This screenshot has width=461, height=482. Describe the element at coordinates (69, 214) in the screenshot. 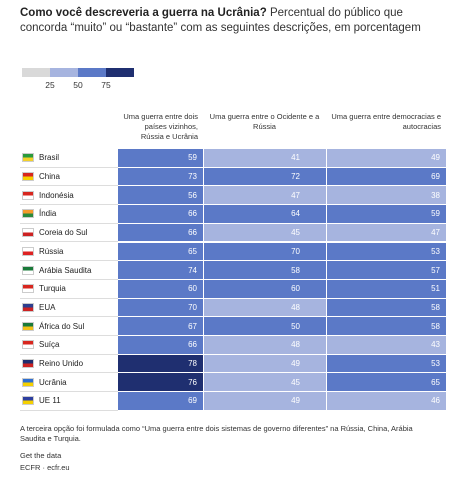

I see `row-label: Índia` at that location.